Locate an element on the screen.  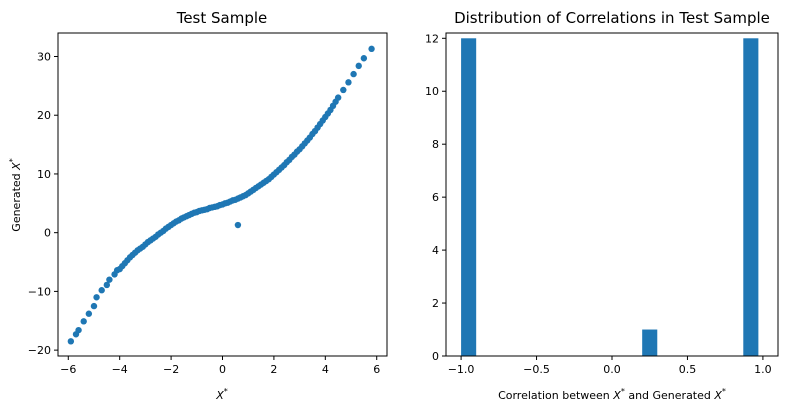
scatter-y-tick-label: −20 is located at coordinates (39, 350).